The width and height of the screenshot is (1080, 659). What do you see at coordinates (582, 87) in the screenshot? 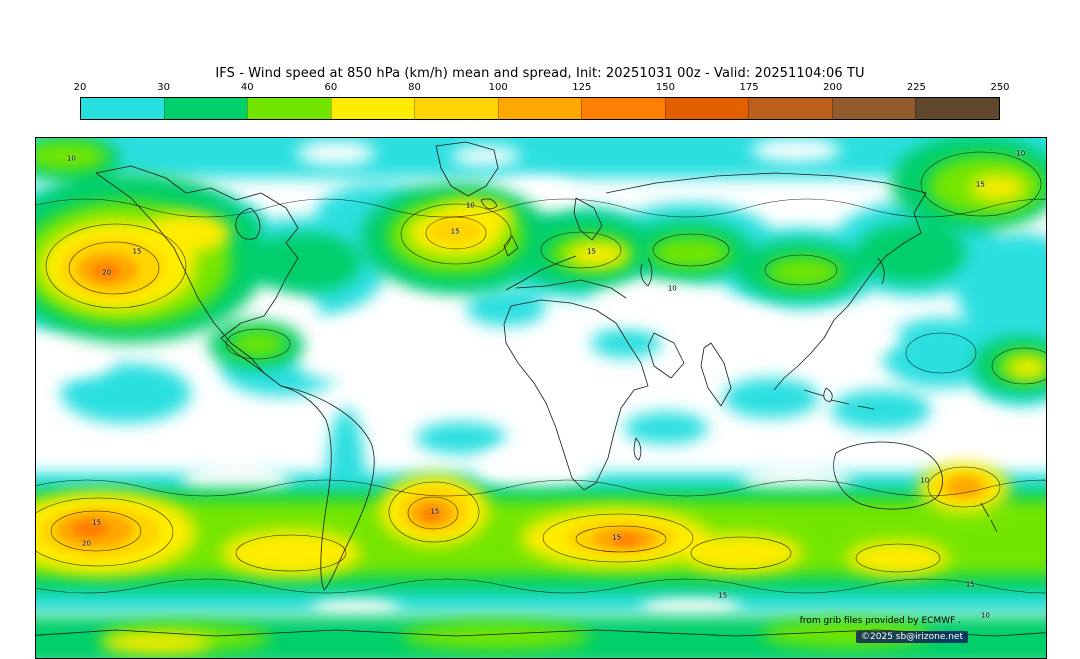
I see `colorbar-tick: 125` at bounding box center [582, 87].